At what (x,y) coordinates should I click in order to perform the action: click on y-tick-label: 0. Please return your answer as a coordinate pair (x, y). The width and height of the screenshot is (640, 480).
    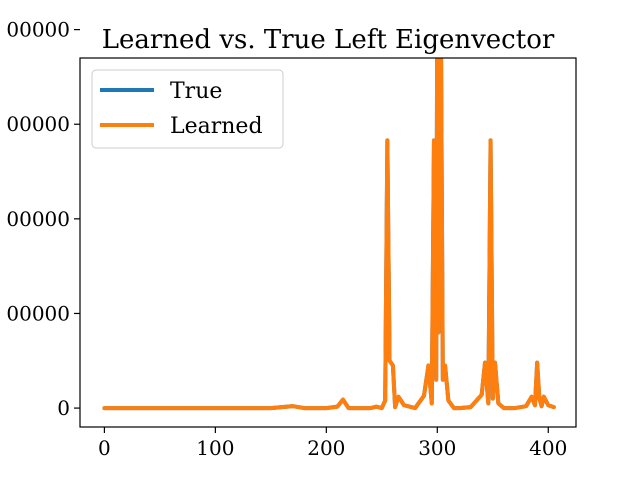
    Looking at the image, I should click on (63, 408).